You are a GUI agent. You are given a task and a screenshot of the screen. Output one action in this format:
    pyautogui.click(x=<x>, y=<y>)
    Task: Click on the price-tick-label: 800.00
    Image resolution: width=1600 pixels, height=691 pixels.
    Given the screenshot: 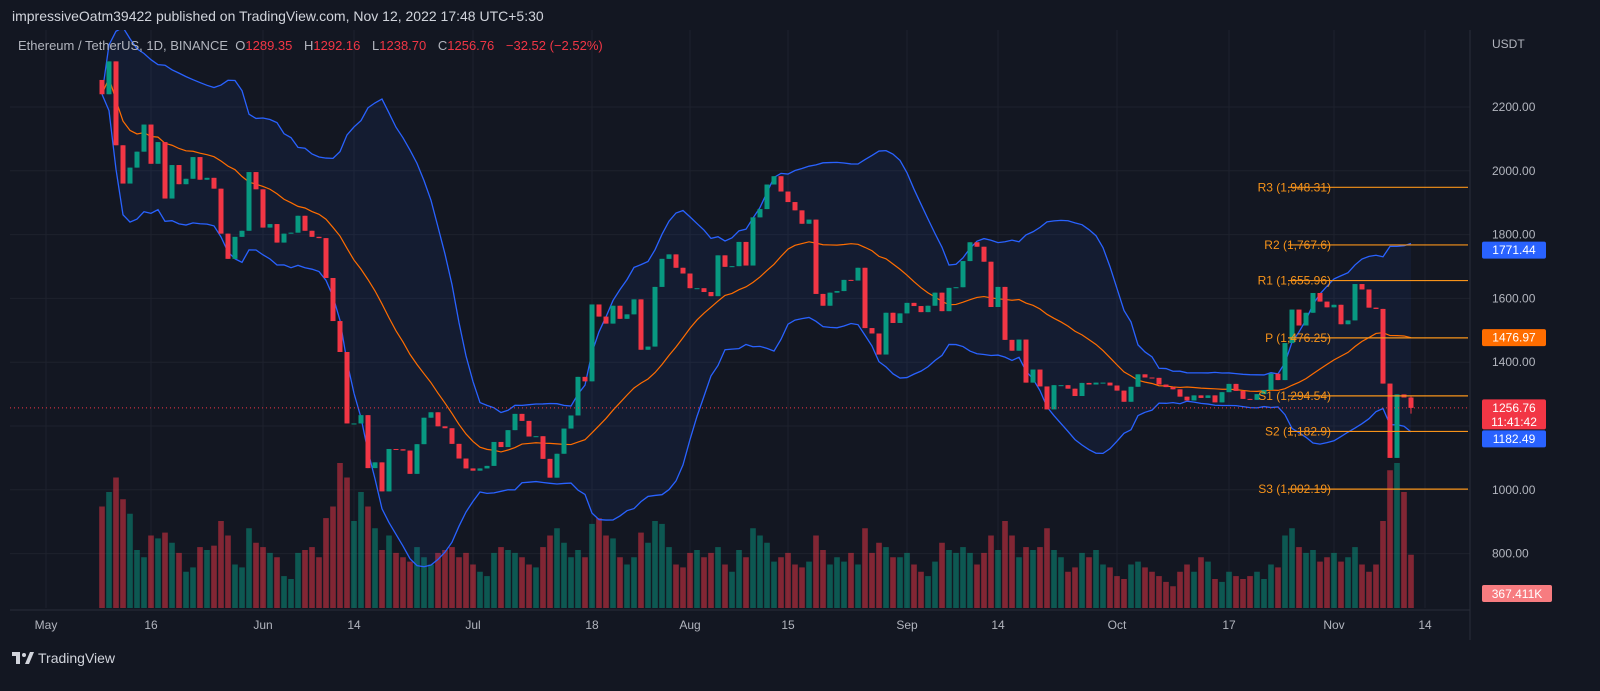 What is the action you would take?
    pyautogui.click(x=1510, y=554)
    